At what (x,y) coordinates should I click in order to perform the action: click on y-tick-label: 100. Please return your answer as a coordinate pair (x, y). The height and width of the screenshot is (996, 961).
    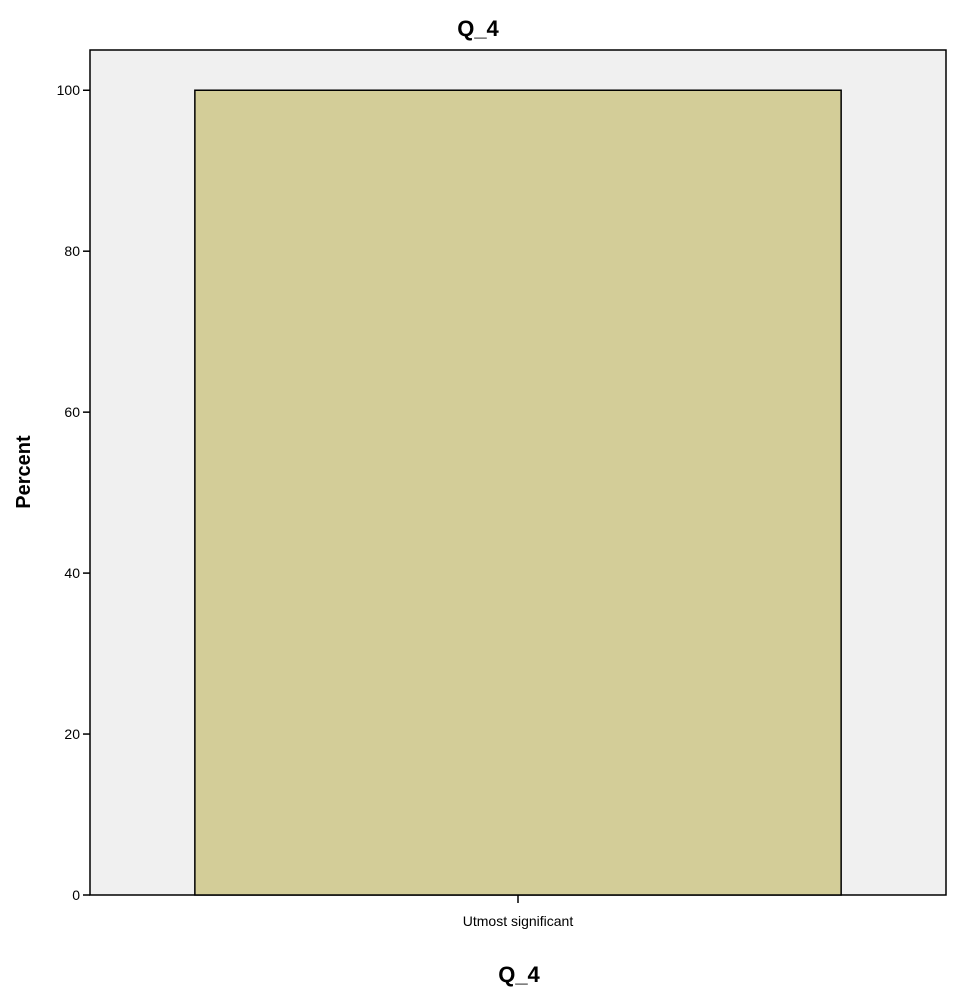
    Looking at the image, I should click on (69, 90).